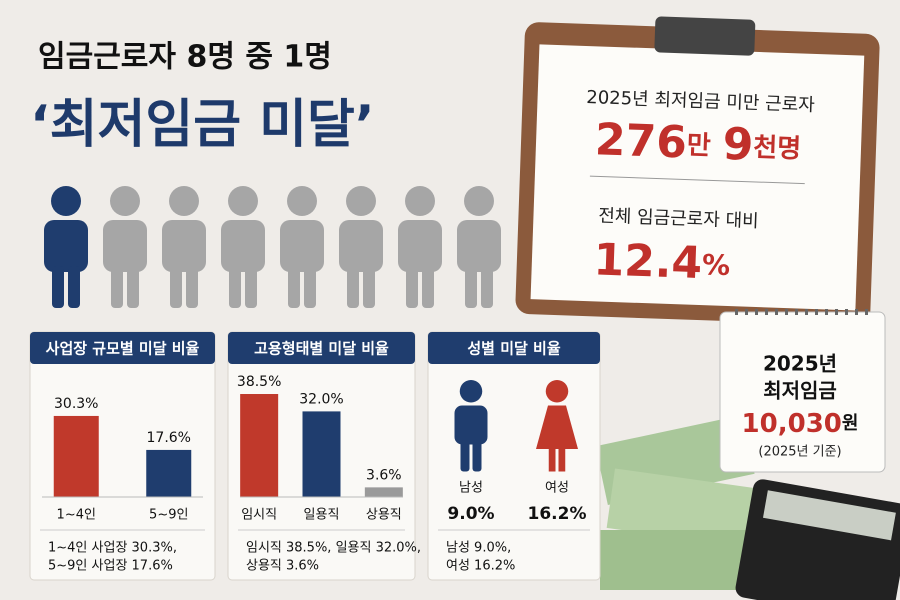 This screenshot has height=600, width=900. I want to click on calendar-note: (2025년 기준), so click(799, 452).